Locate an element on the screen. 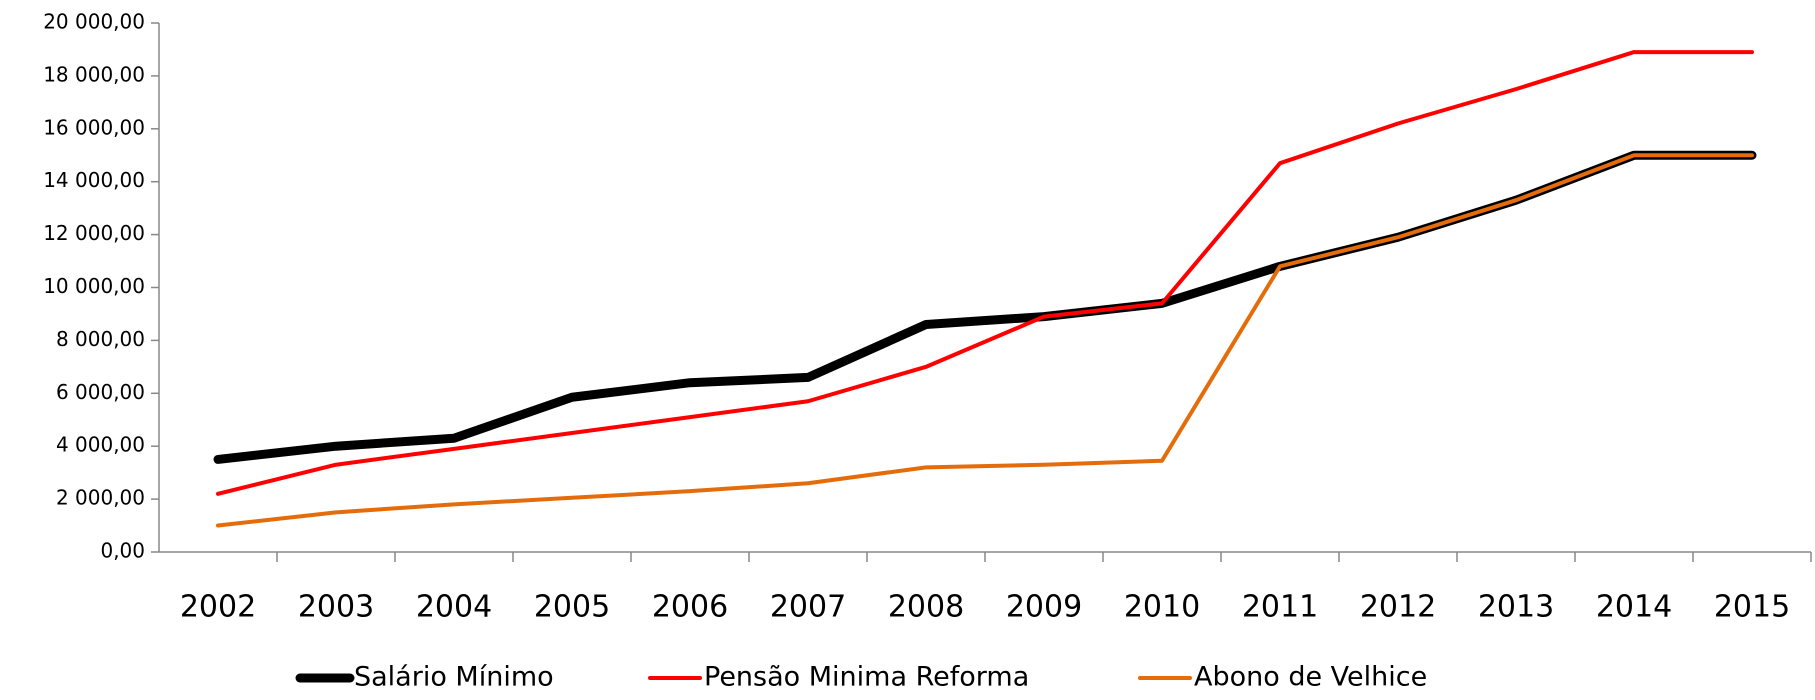 This screenshot has width=1815, height=700. x-tick-label: 2007 is located at coordinates (808, 607).